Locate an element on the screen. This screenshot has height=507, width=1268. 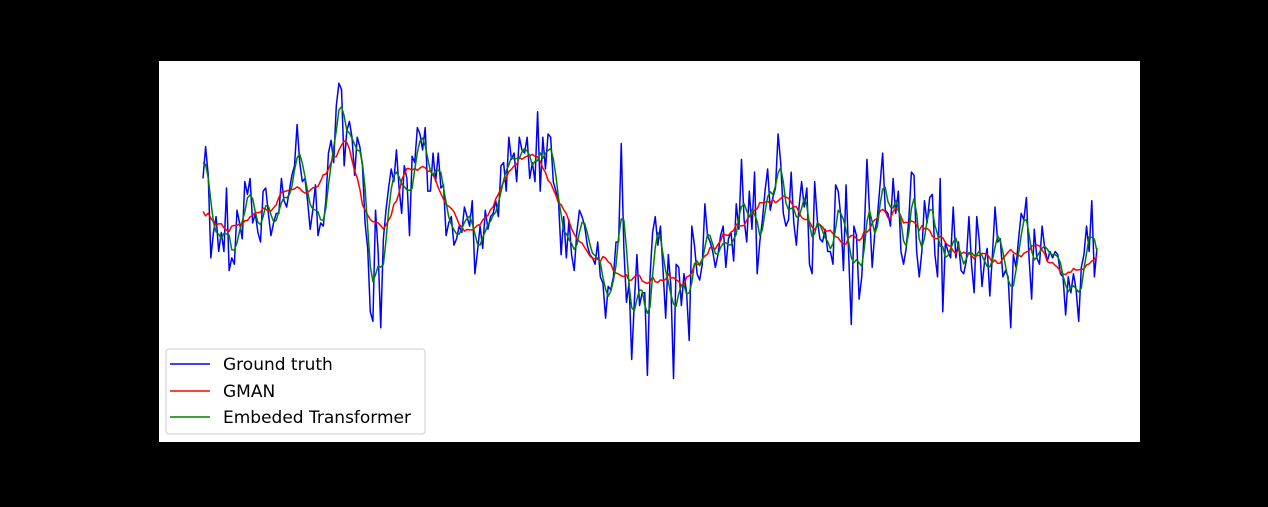
legend-label-gman: GMAN is located at coordinates (249, 392).